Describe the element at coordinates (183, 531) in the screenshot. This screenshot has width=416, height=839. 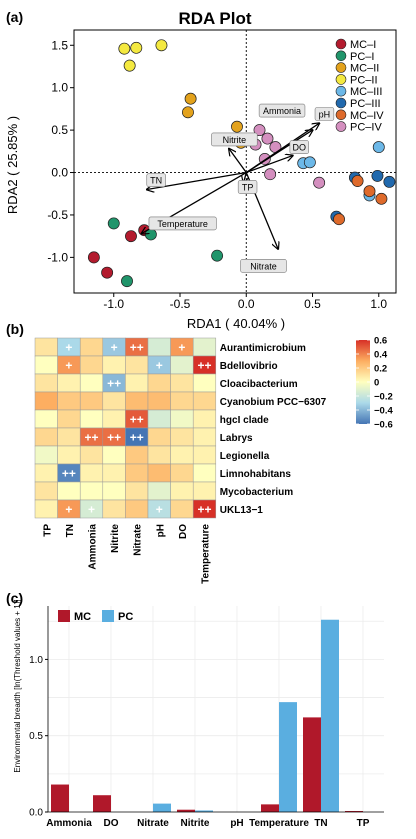
I see `heatmap-column-label: DO` at that location.